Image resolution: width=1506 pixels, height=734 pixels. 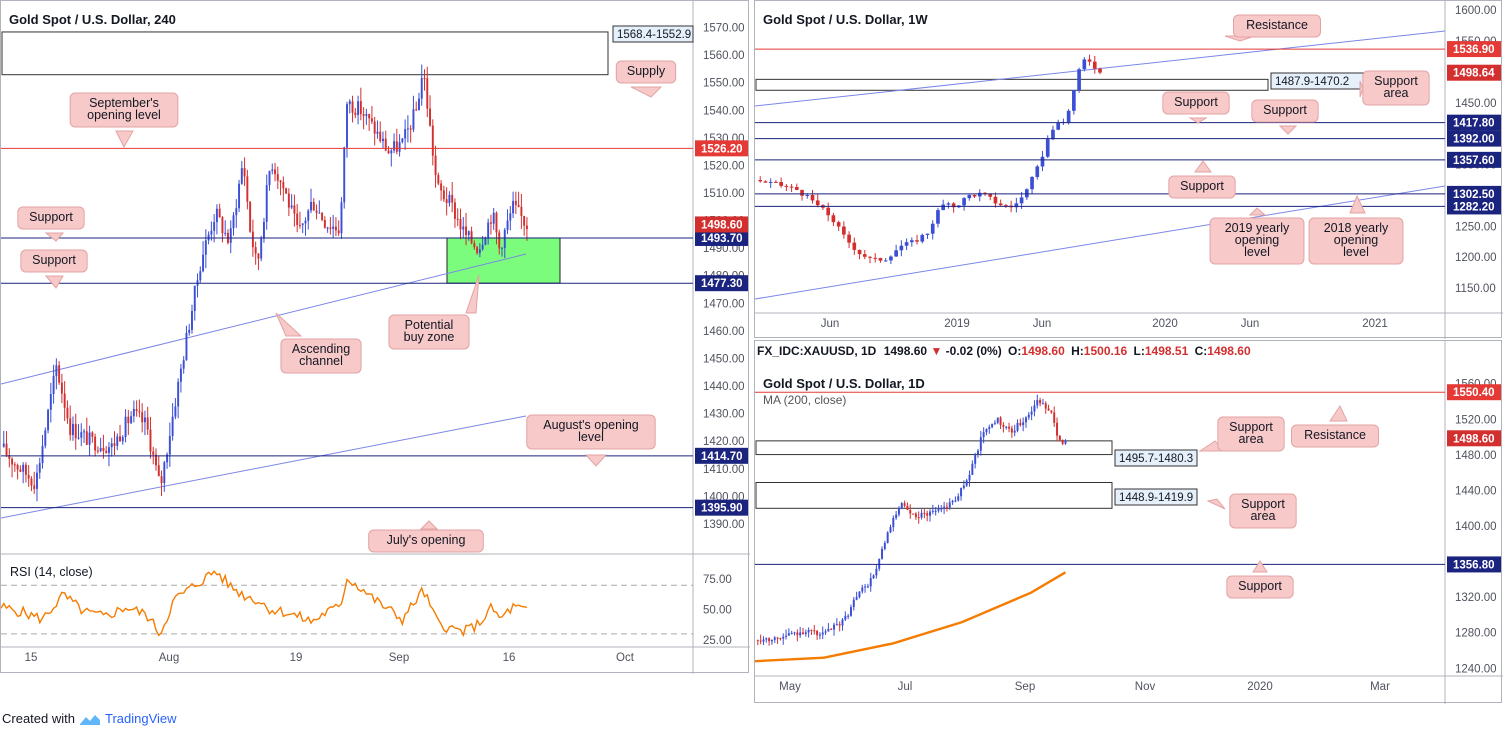 What do you see at coordinates (1100, 242) in the screenshot?
I see `trend-line-lower` at bounding box center [1100, 242].